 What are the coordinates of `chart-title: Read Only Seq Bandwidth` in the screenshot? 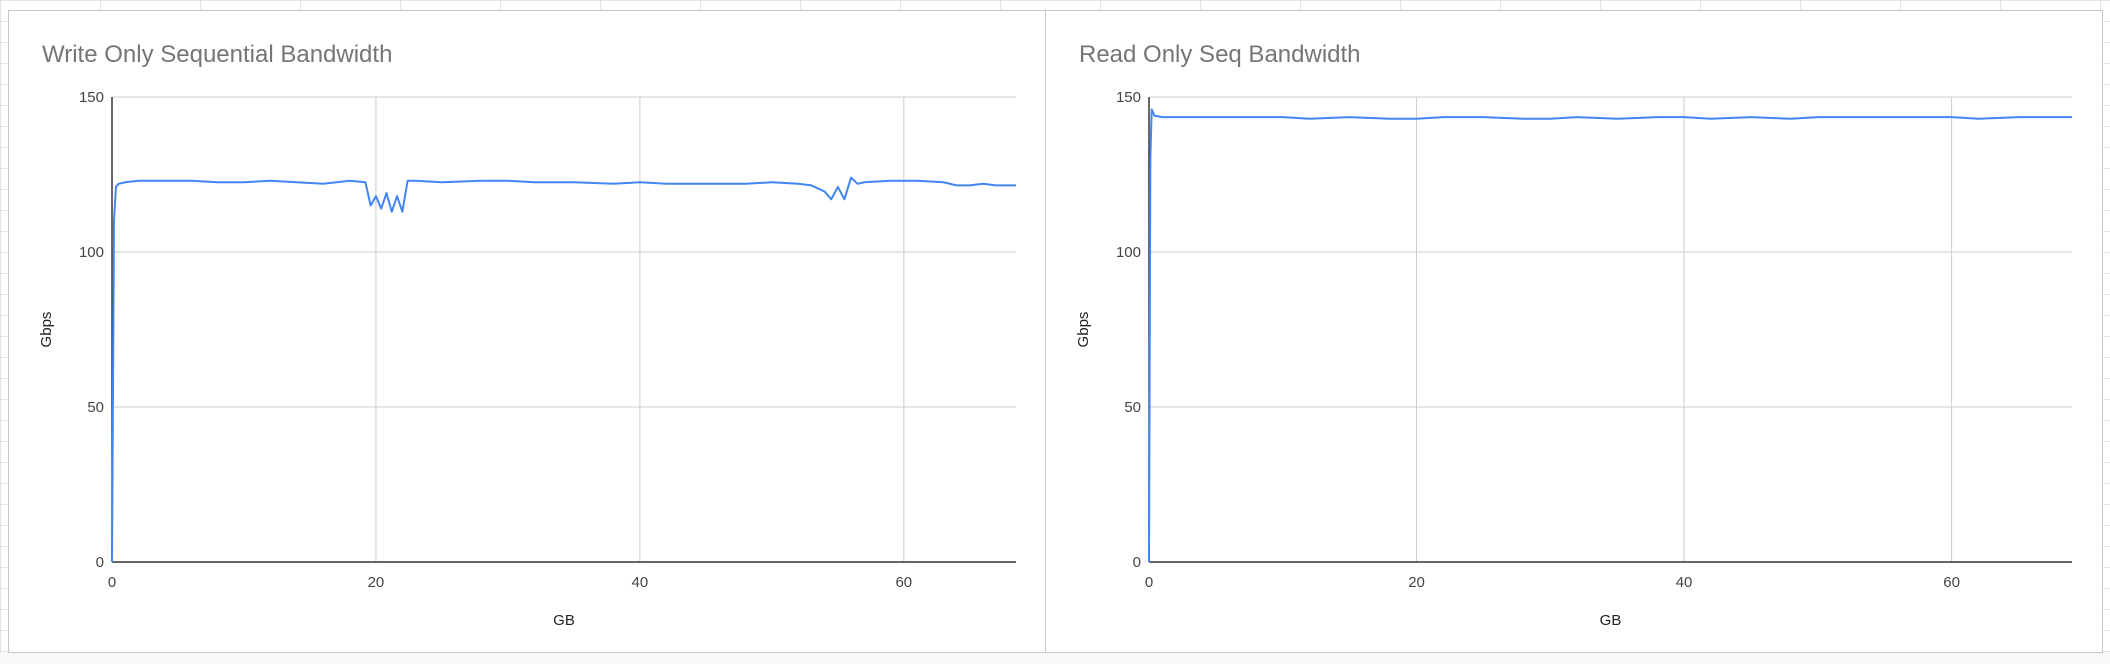 It's located at (1220, 54).